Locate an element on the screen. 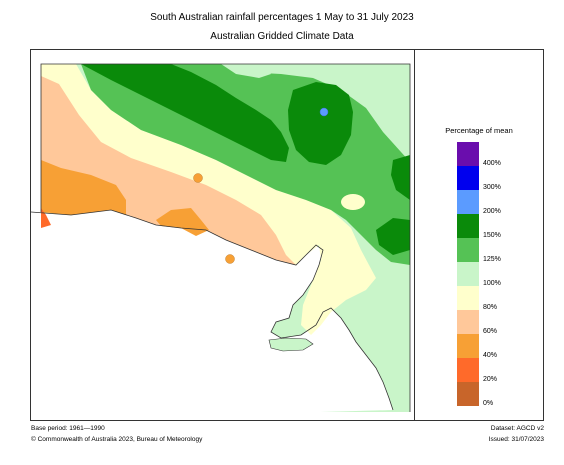 The image size is (564, 465). legend-label: 100% is located at coordinates (492, 283).